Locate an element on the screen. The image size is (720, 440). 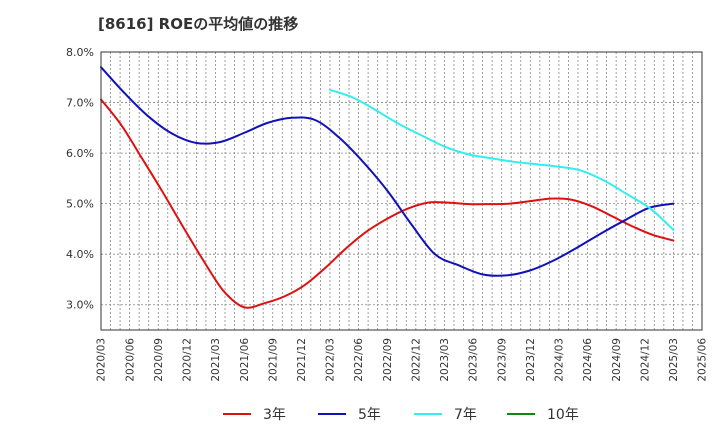
legend-label: 3年 is located at coordinates (274, 415).